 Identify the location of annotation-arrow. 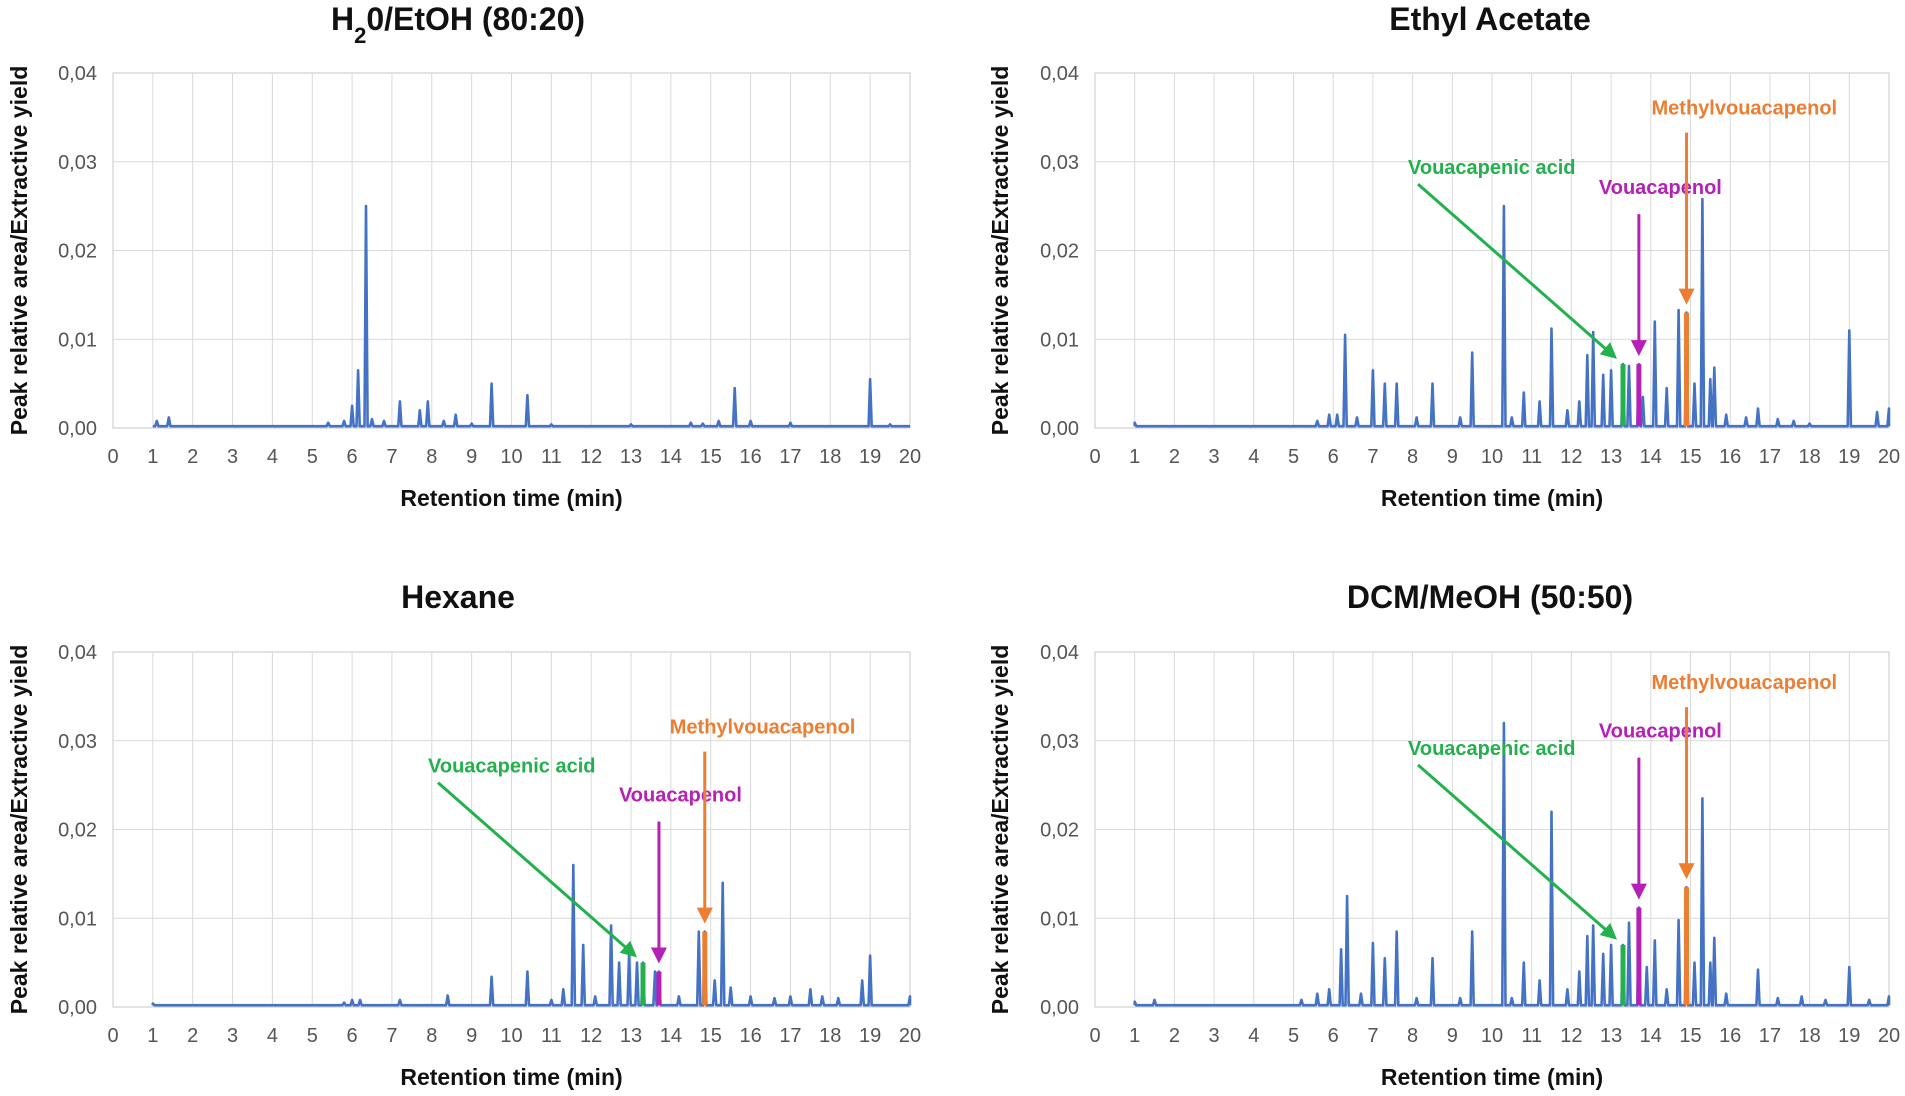
(1514, 268).